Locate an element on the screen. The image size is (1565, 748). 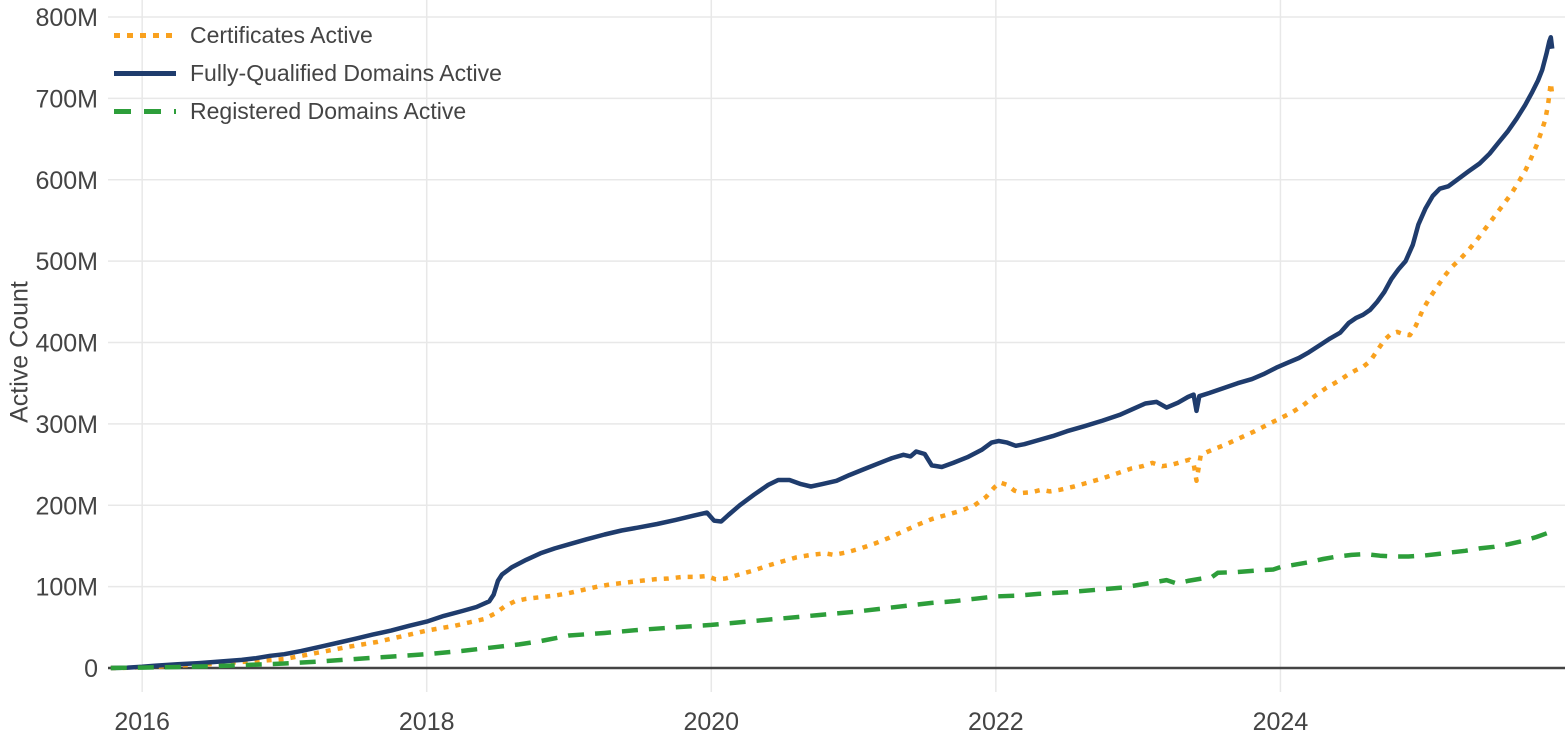
x-tick-label-2018: 2018 is located at coordinates (427, 722).